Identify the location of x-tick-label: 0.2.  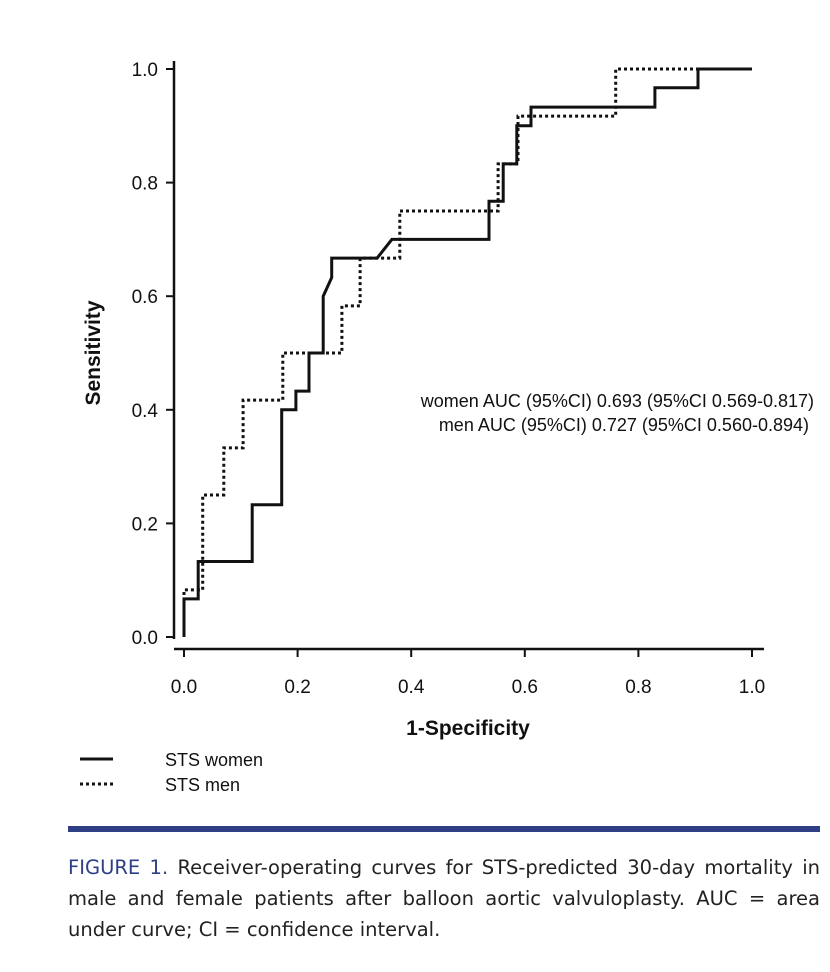
(297, 687).